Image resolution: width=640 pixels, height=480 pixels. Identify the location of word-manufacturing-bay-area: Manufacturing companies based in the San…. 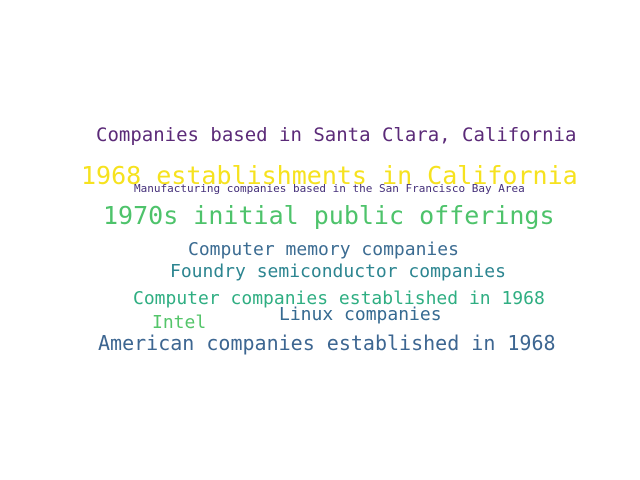
(329, 188).